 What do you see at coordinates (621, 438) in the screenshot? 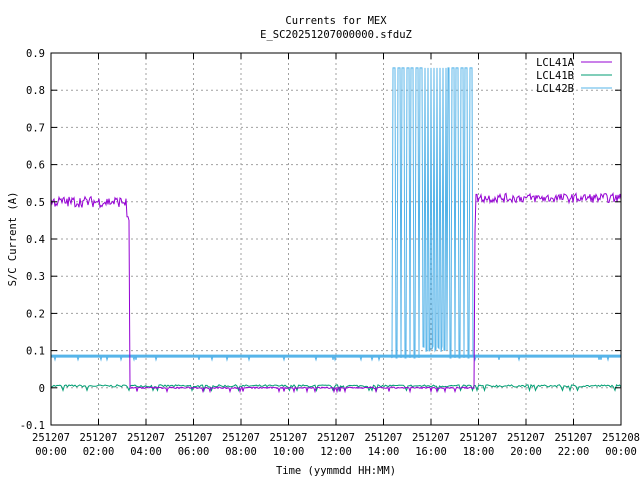
I see `x-tick-date: 251208` at bounding box center [621, 438].